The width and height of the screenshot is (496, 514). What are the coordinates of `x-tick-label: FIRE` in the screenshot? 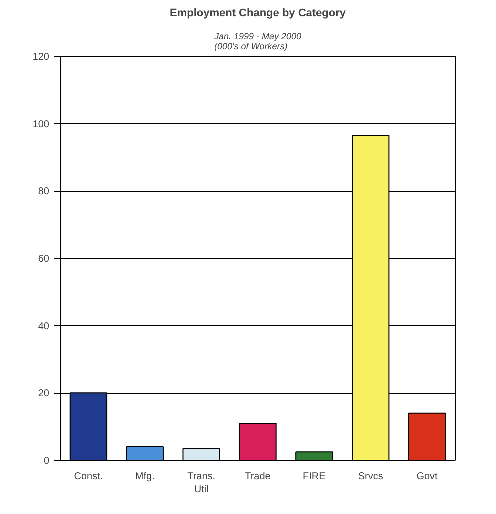 It's located at (314, 477).